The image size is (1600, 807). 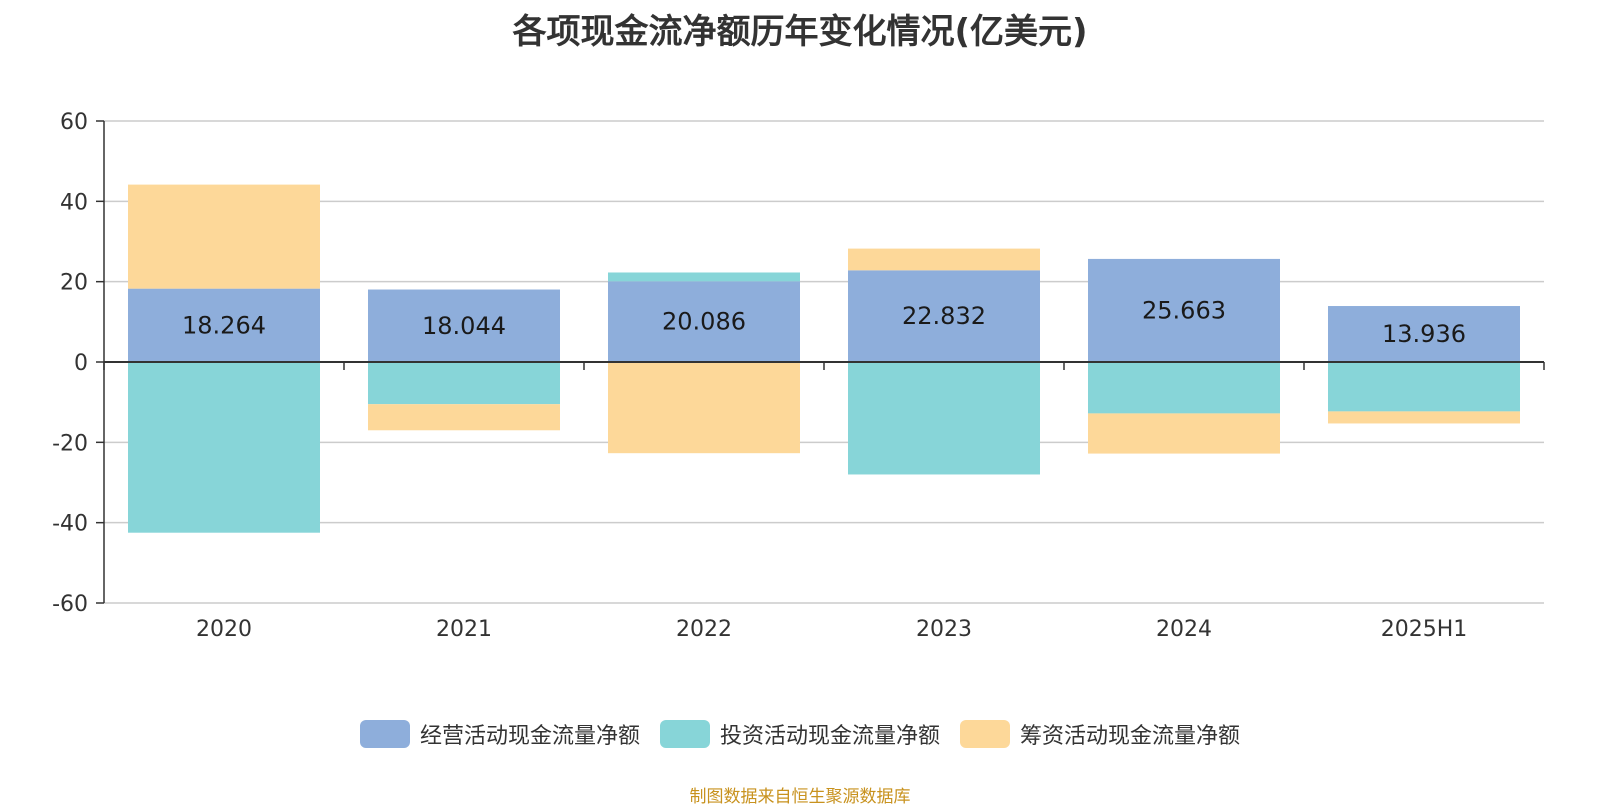 What do you see at coordinates (464, 629) in the screenshot?
I see `x-tick-label: 2021` at bounding box center [464, 629].